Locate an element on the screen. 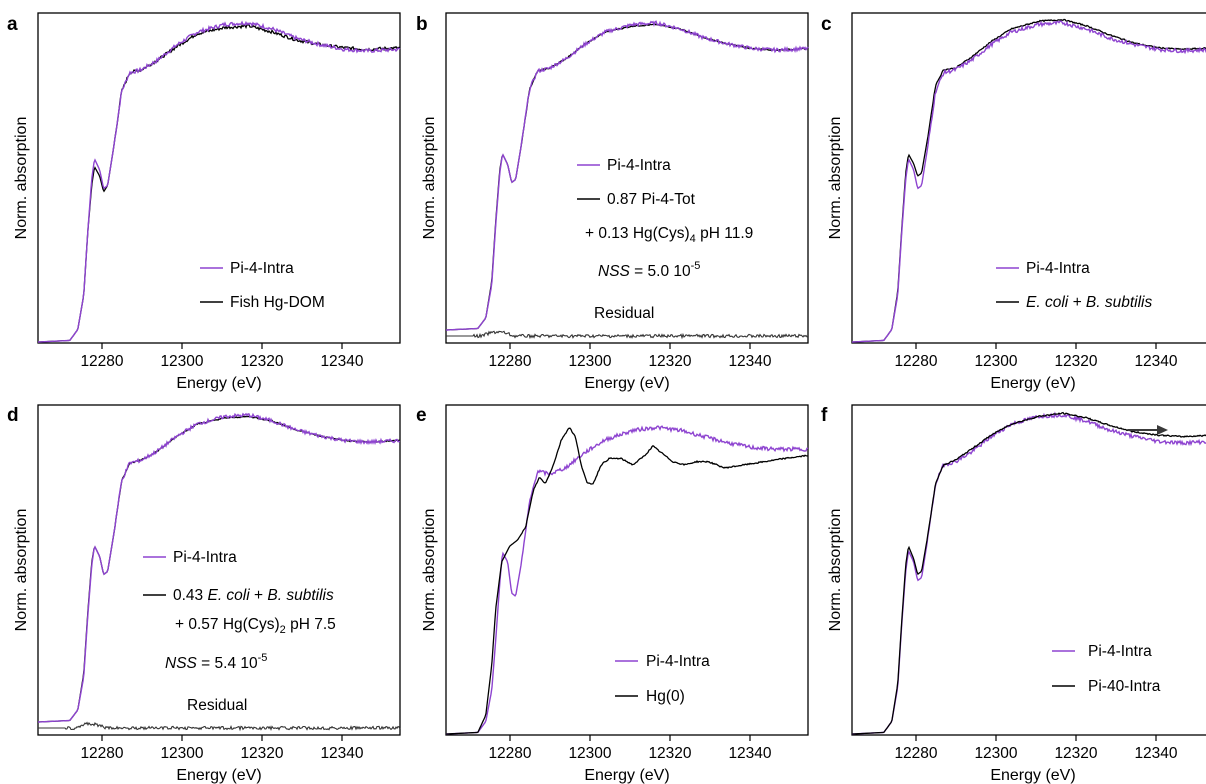  panel-f-tick-label: 12340 is located at coordinates (1155, 753).